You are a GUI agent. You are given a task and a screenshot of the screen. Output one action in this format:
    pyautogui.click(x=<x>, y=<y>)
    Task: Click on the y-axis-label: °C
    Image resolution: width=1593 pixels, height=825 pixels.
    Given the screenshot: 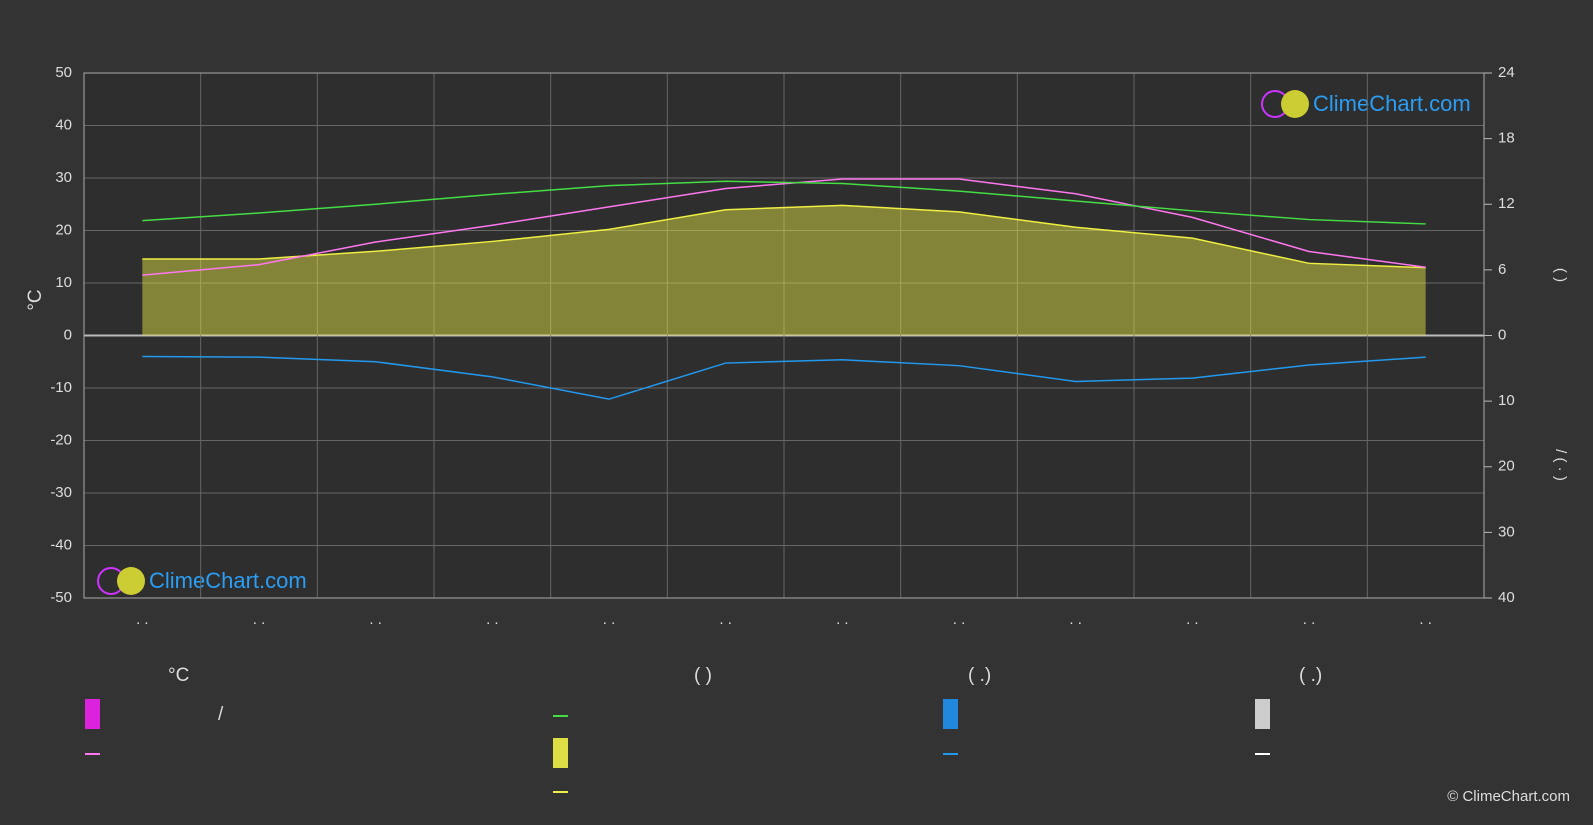 What is the action you would take?
    pyautogui.click(x=35, y=299)
    